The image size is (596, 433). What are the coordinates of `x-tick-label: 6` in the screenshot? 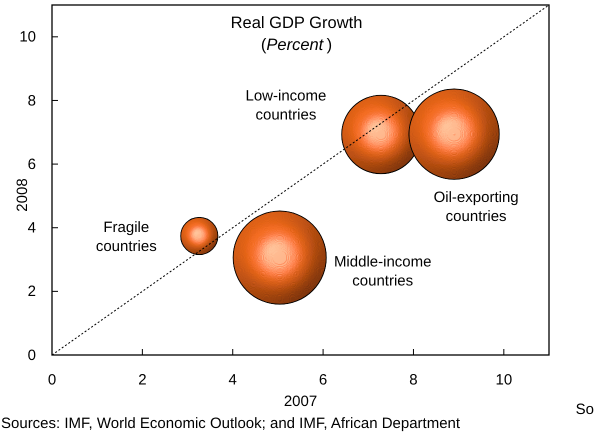 It's located at (323, 380).